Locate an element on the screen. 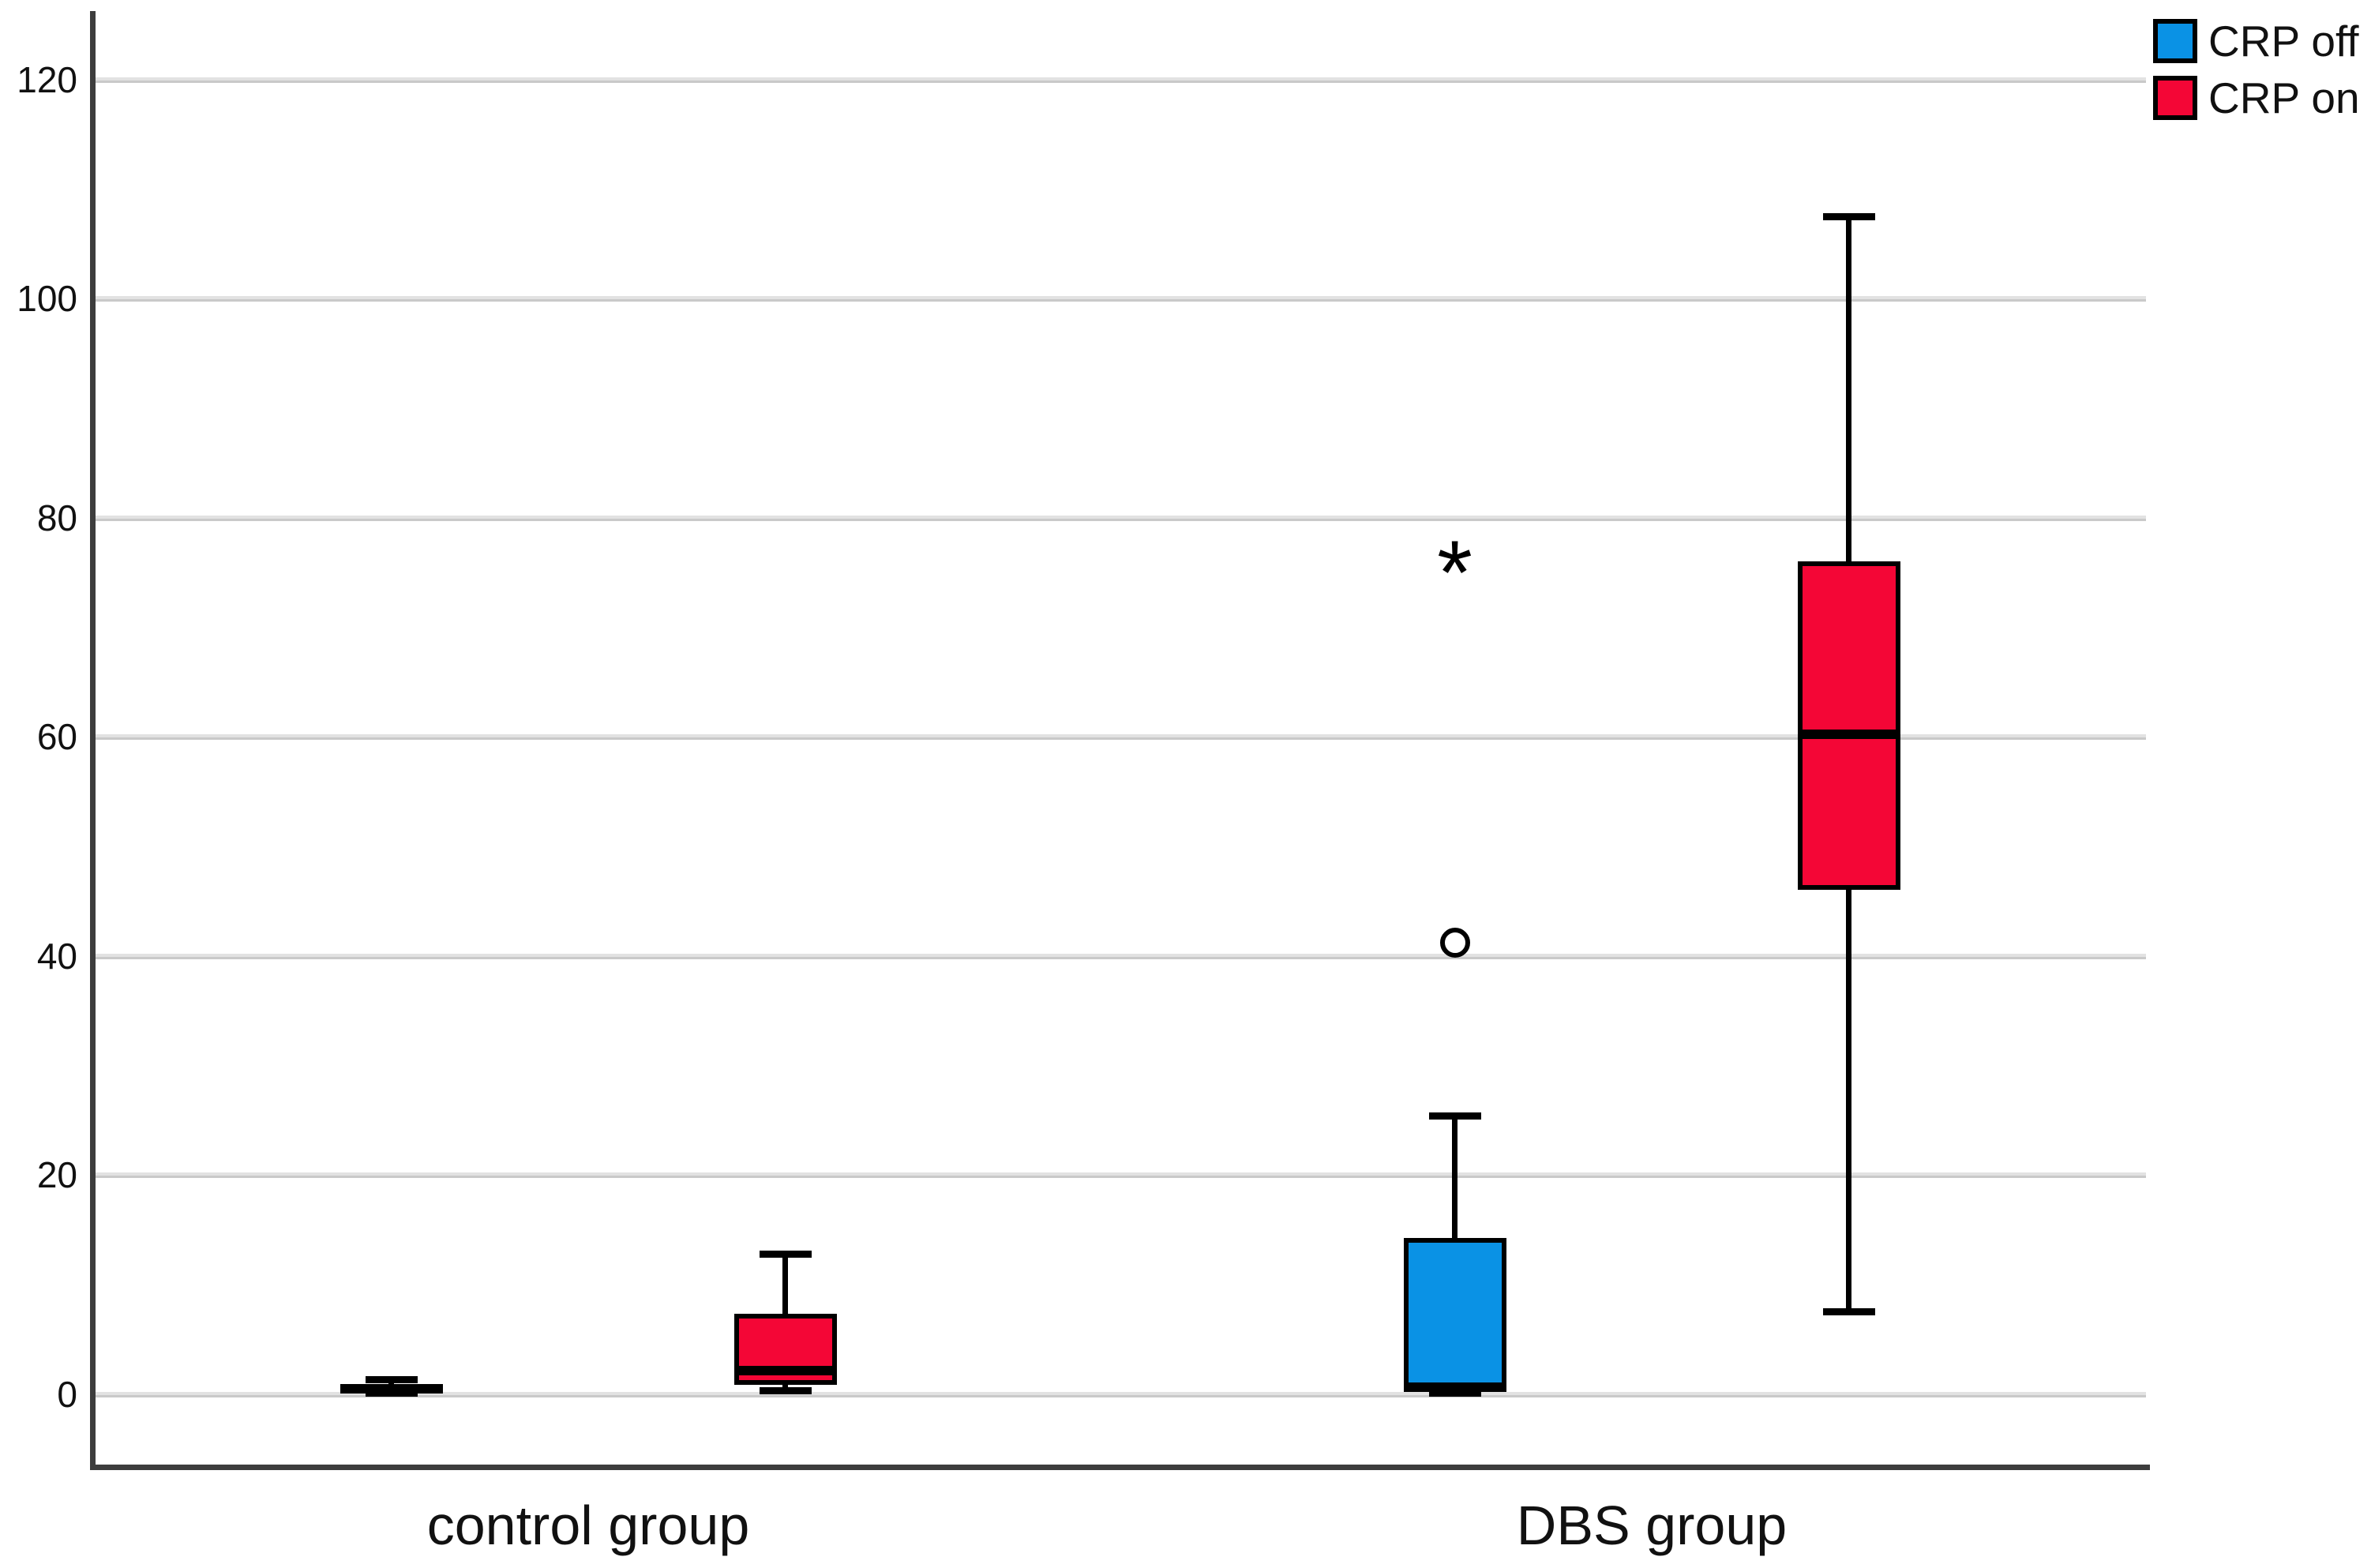 The width and height of the screenshot is (2371, 1568). legend-swatch-crp-on is located at coordinates (2175, 98).